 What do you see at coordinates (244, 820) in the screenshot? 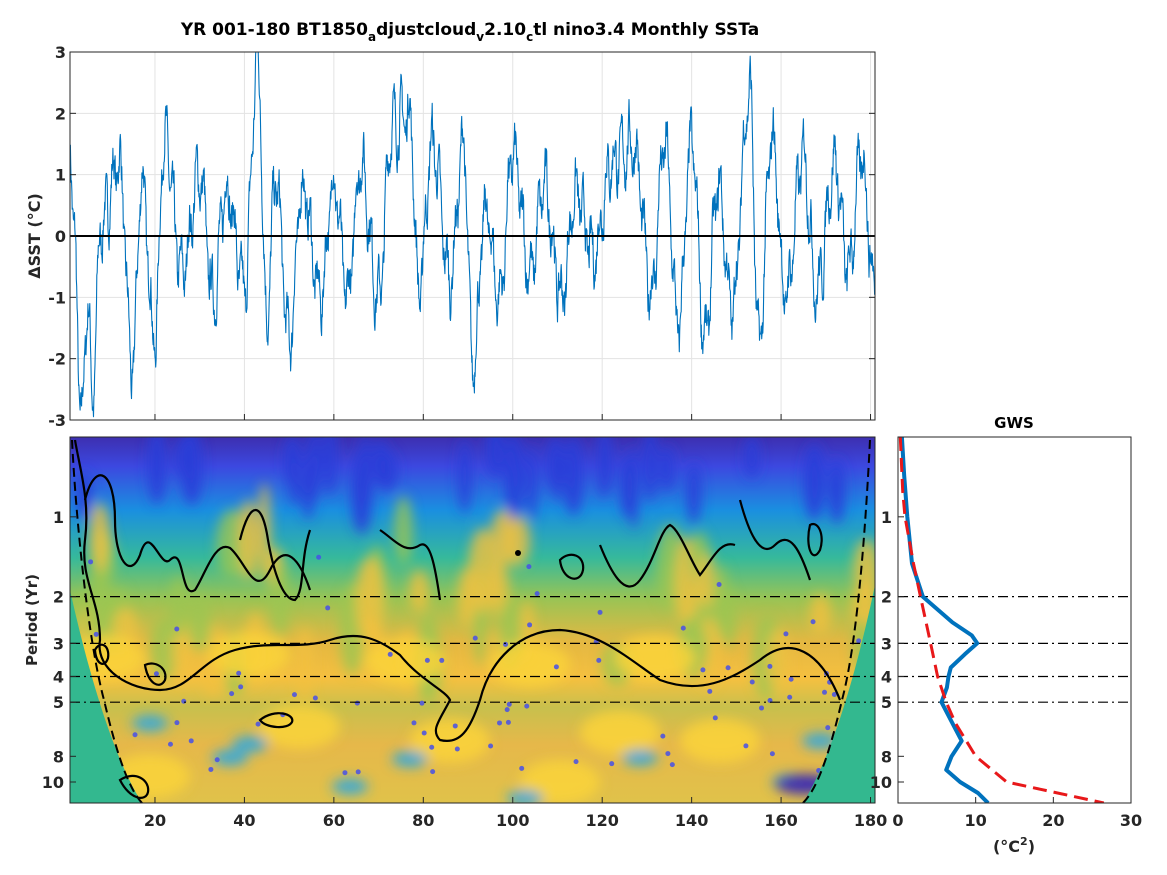
I see `x-tick-label: 40` at bounding box center [244, 820].